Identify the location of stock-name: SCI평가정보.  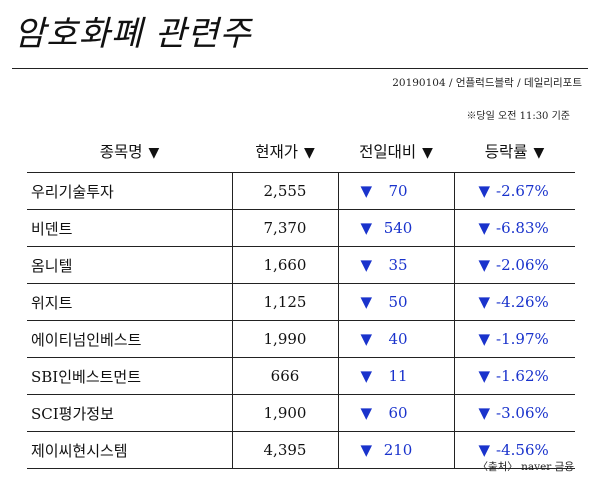
(129, 413).